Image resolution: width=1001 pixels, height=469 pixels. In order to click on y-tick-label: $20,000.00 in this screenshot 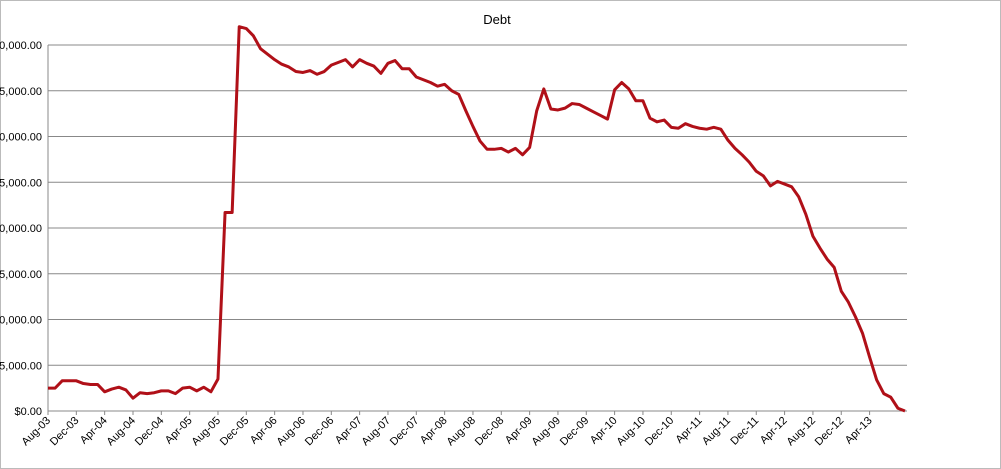, I will do `click(21, 229)`.